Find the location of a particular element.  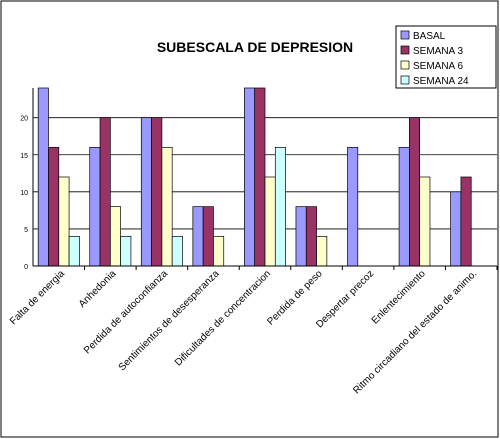

legend-label: BASAL is located at coordinates (429, 36).